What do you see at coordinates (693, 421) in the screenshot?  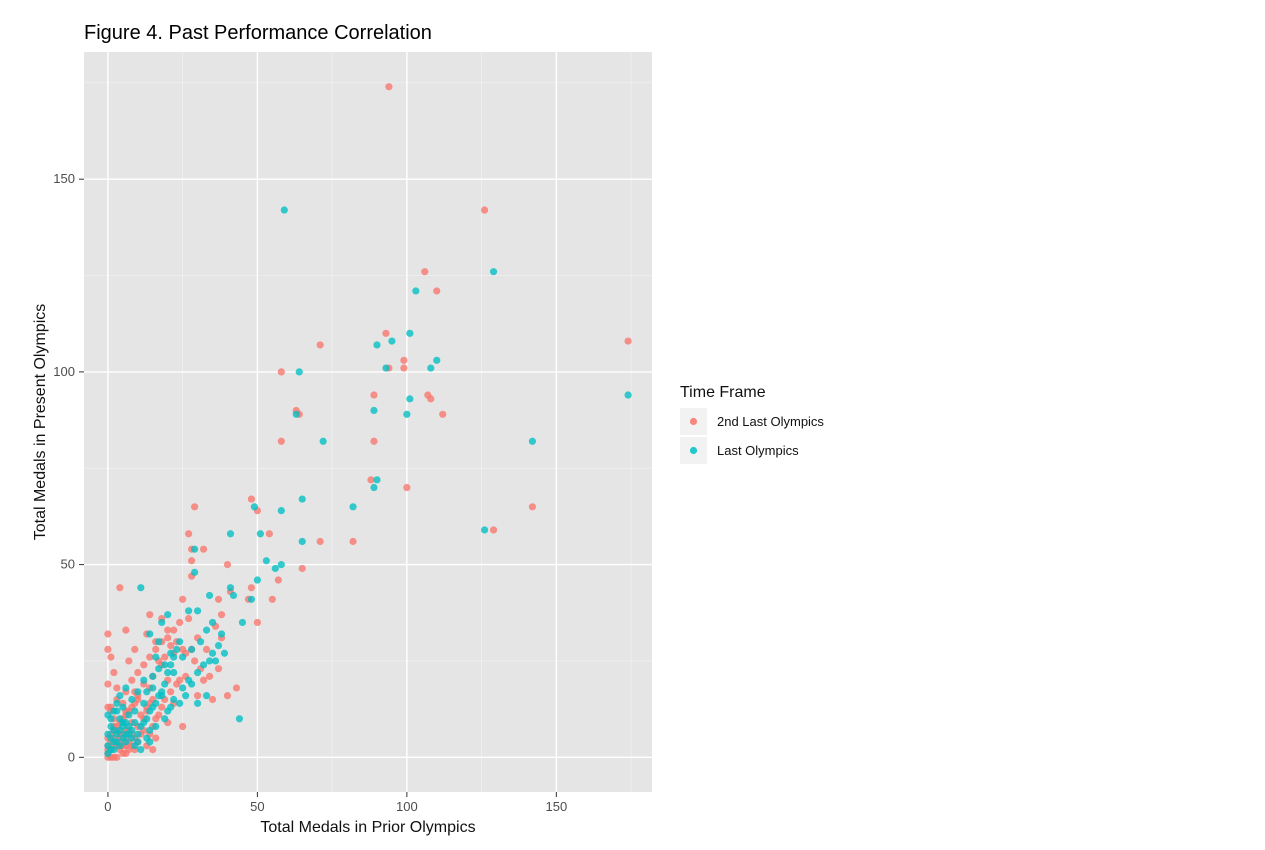 I see `legend-marker` at bounding box center [693, 421].